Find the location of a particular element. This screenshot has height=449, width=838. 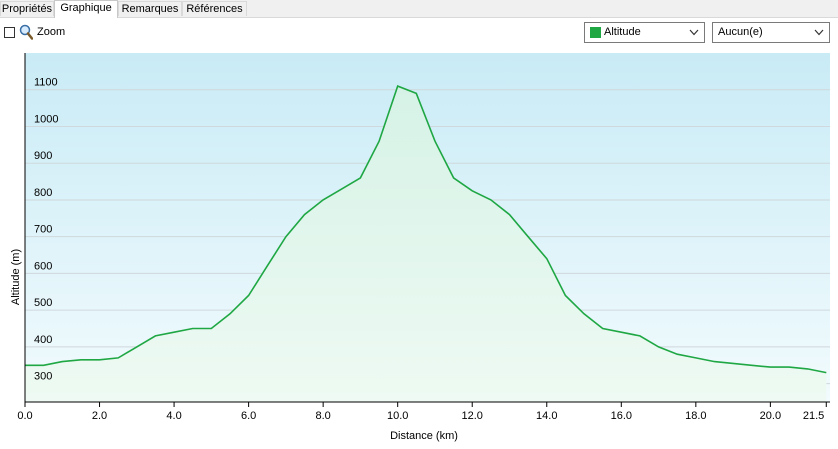

tab-proprietes: Propriétés is located at coordinates (27, 8).